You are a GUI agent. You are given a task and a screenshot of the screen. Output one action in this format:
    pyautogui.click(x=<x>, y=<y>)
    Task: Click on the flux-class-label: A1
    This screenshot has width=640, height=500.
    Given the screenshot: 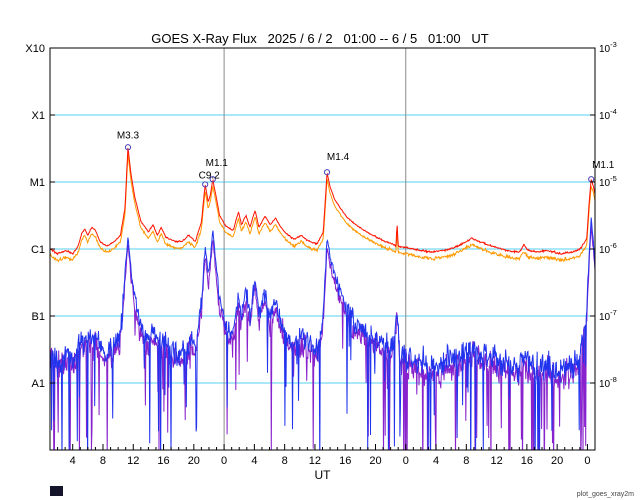 What is the action you would take?
    pyautogui.click(x=38, y=384)
    